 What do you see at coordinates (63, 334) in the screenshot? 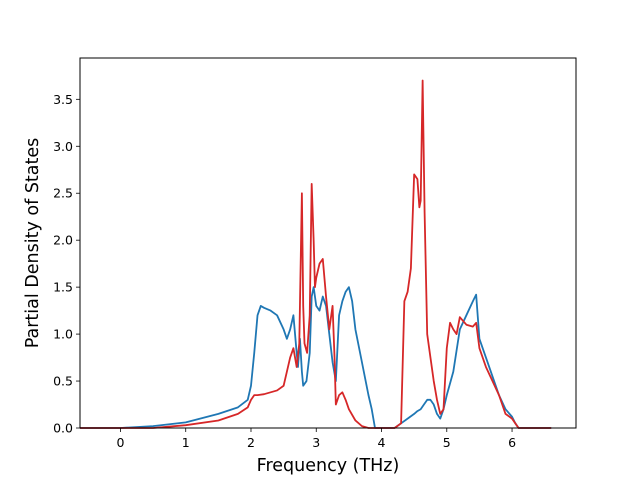
I see `y-tick-label: 1.0` at bounding box center [63, 334].